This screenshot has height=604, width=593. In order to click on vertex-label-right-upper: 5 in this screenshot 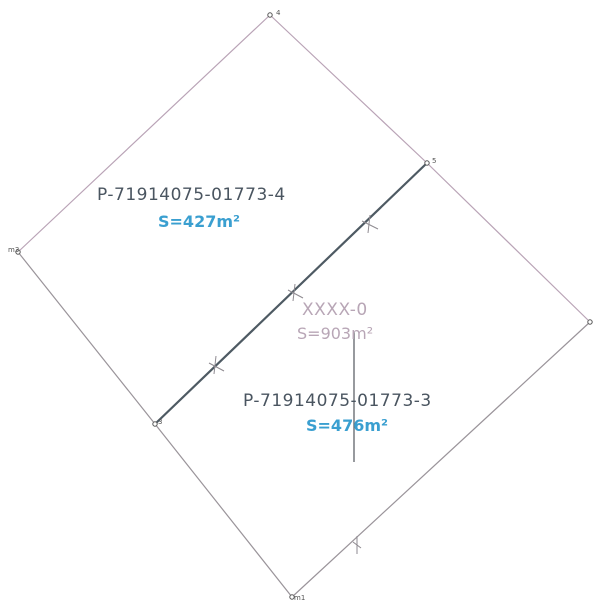, I will do `click(434, 161)`.